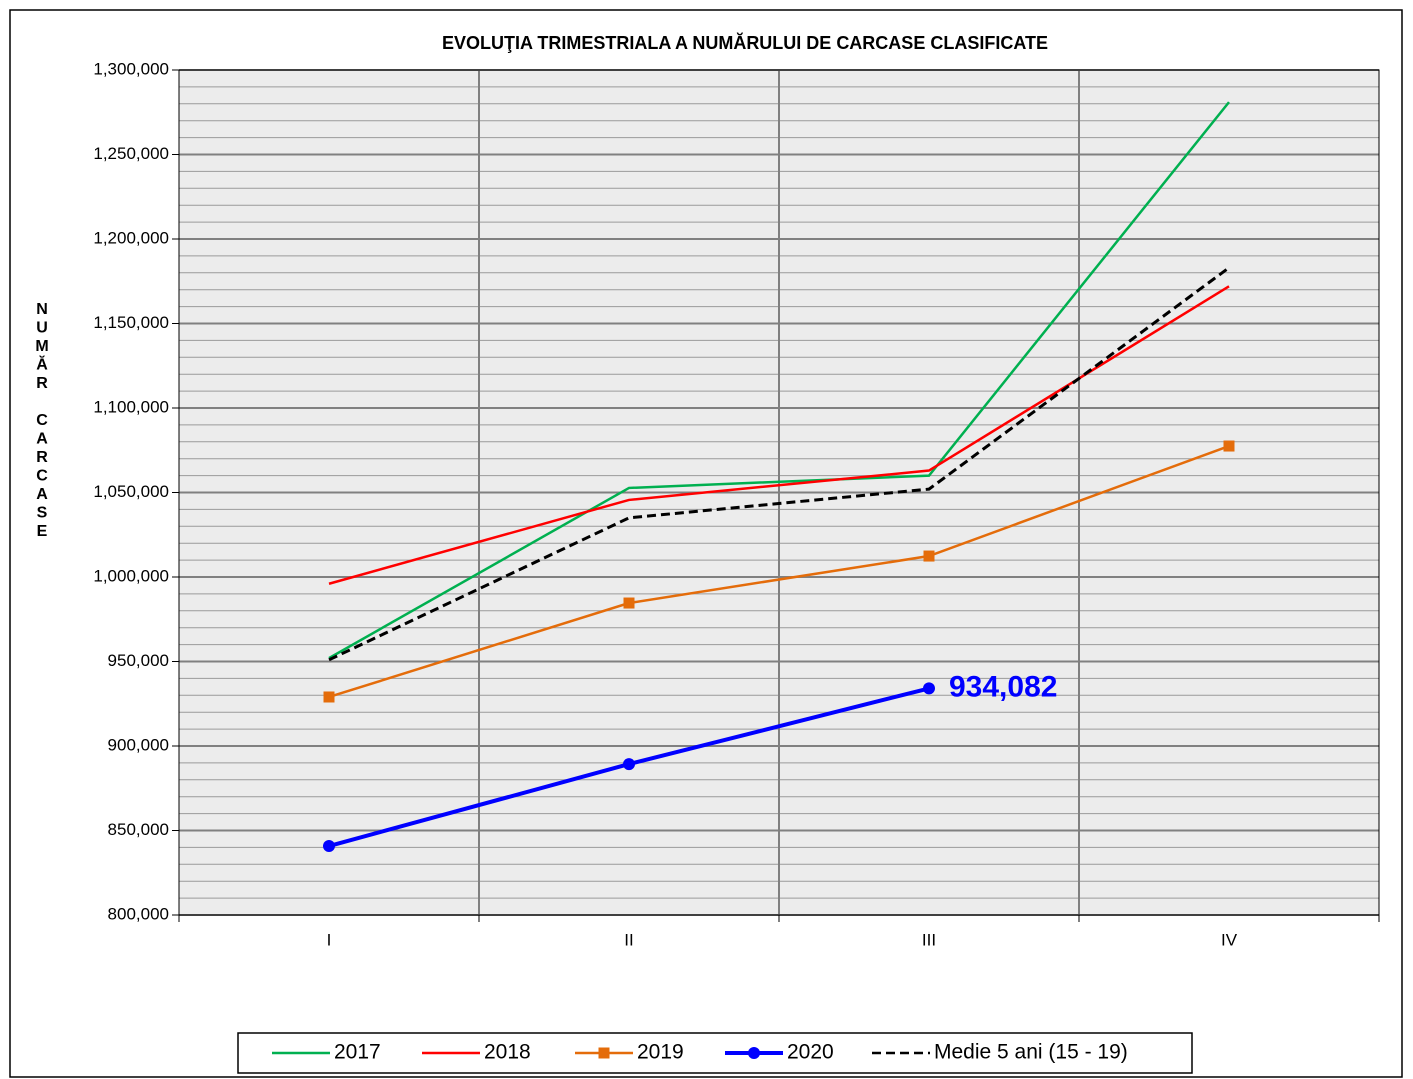  What do you see at coordinates (138, 913) in the screenshot?
I see `y-tick-label: 800,000` at bounding box center [138, 913].